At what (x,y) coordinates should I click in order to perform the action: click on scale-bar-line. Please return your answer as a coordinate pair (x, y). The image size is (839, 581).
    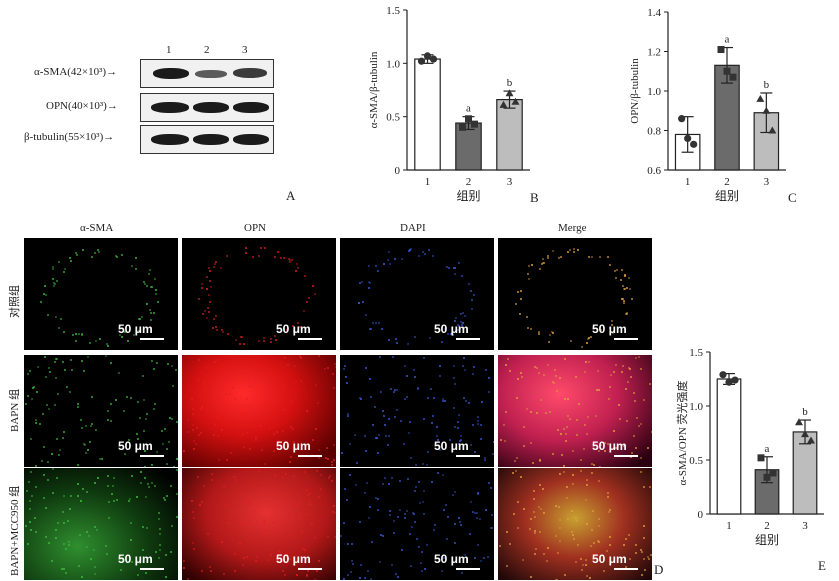
    Looking at the image, I should click on (310, 569).